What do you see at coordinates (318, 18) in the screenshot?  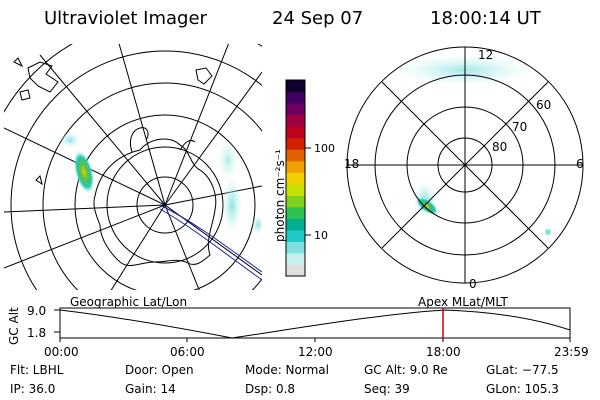 I see `date-label: 24 Sep 07` at bounding box center [318, 18].